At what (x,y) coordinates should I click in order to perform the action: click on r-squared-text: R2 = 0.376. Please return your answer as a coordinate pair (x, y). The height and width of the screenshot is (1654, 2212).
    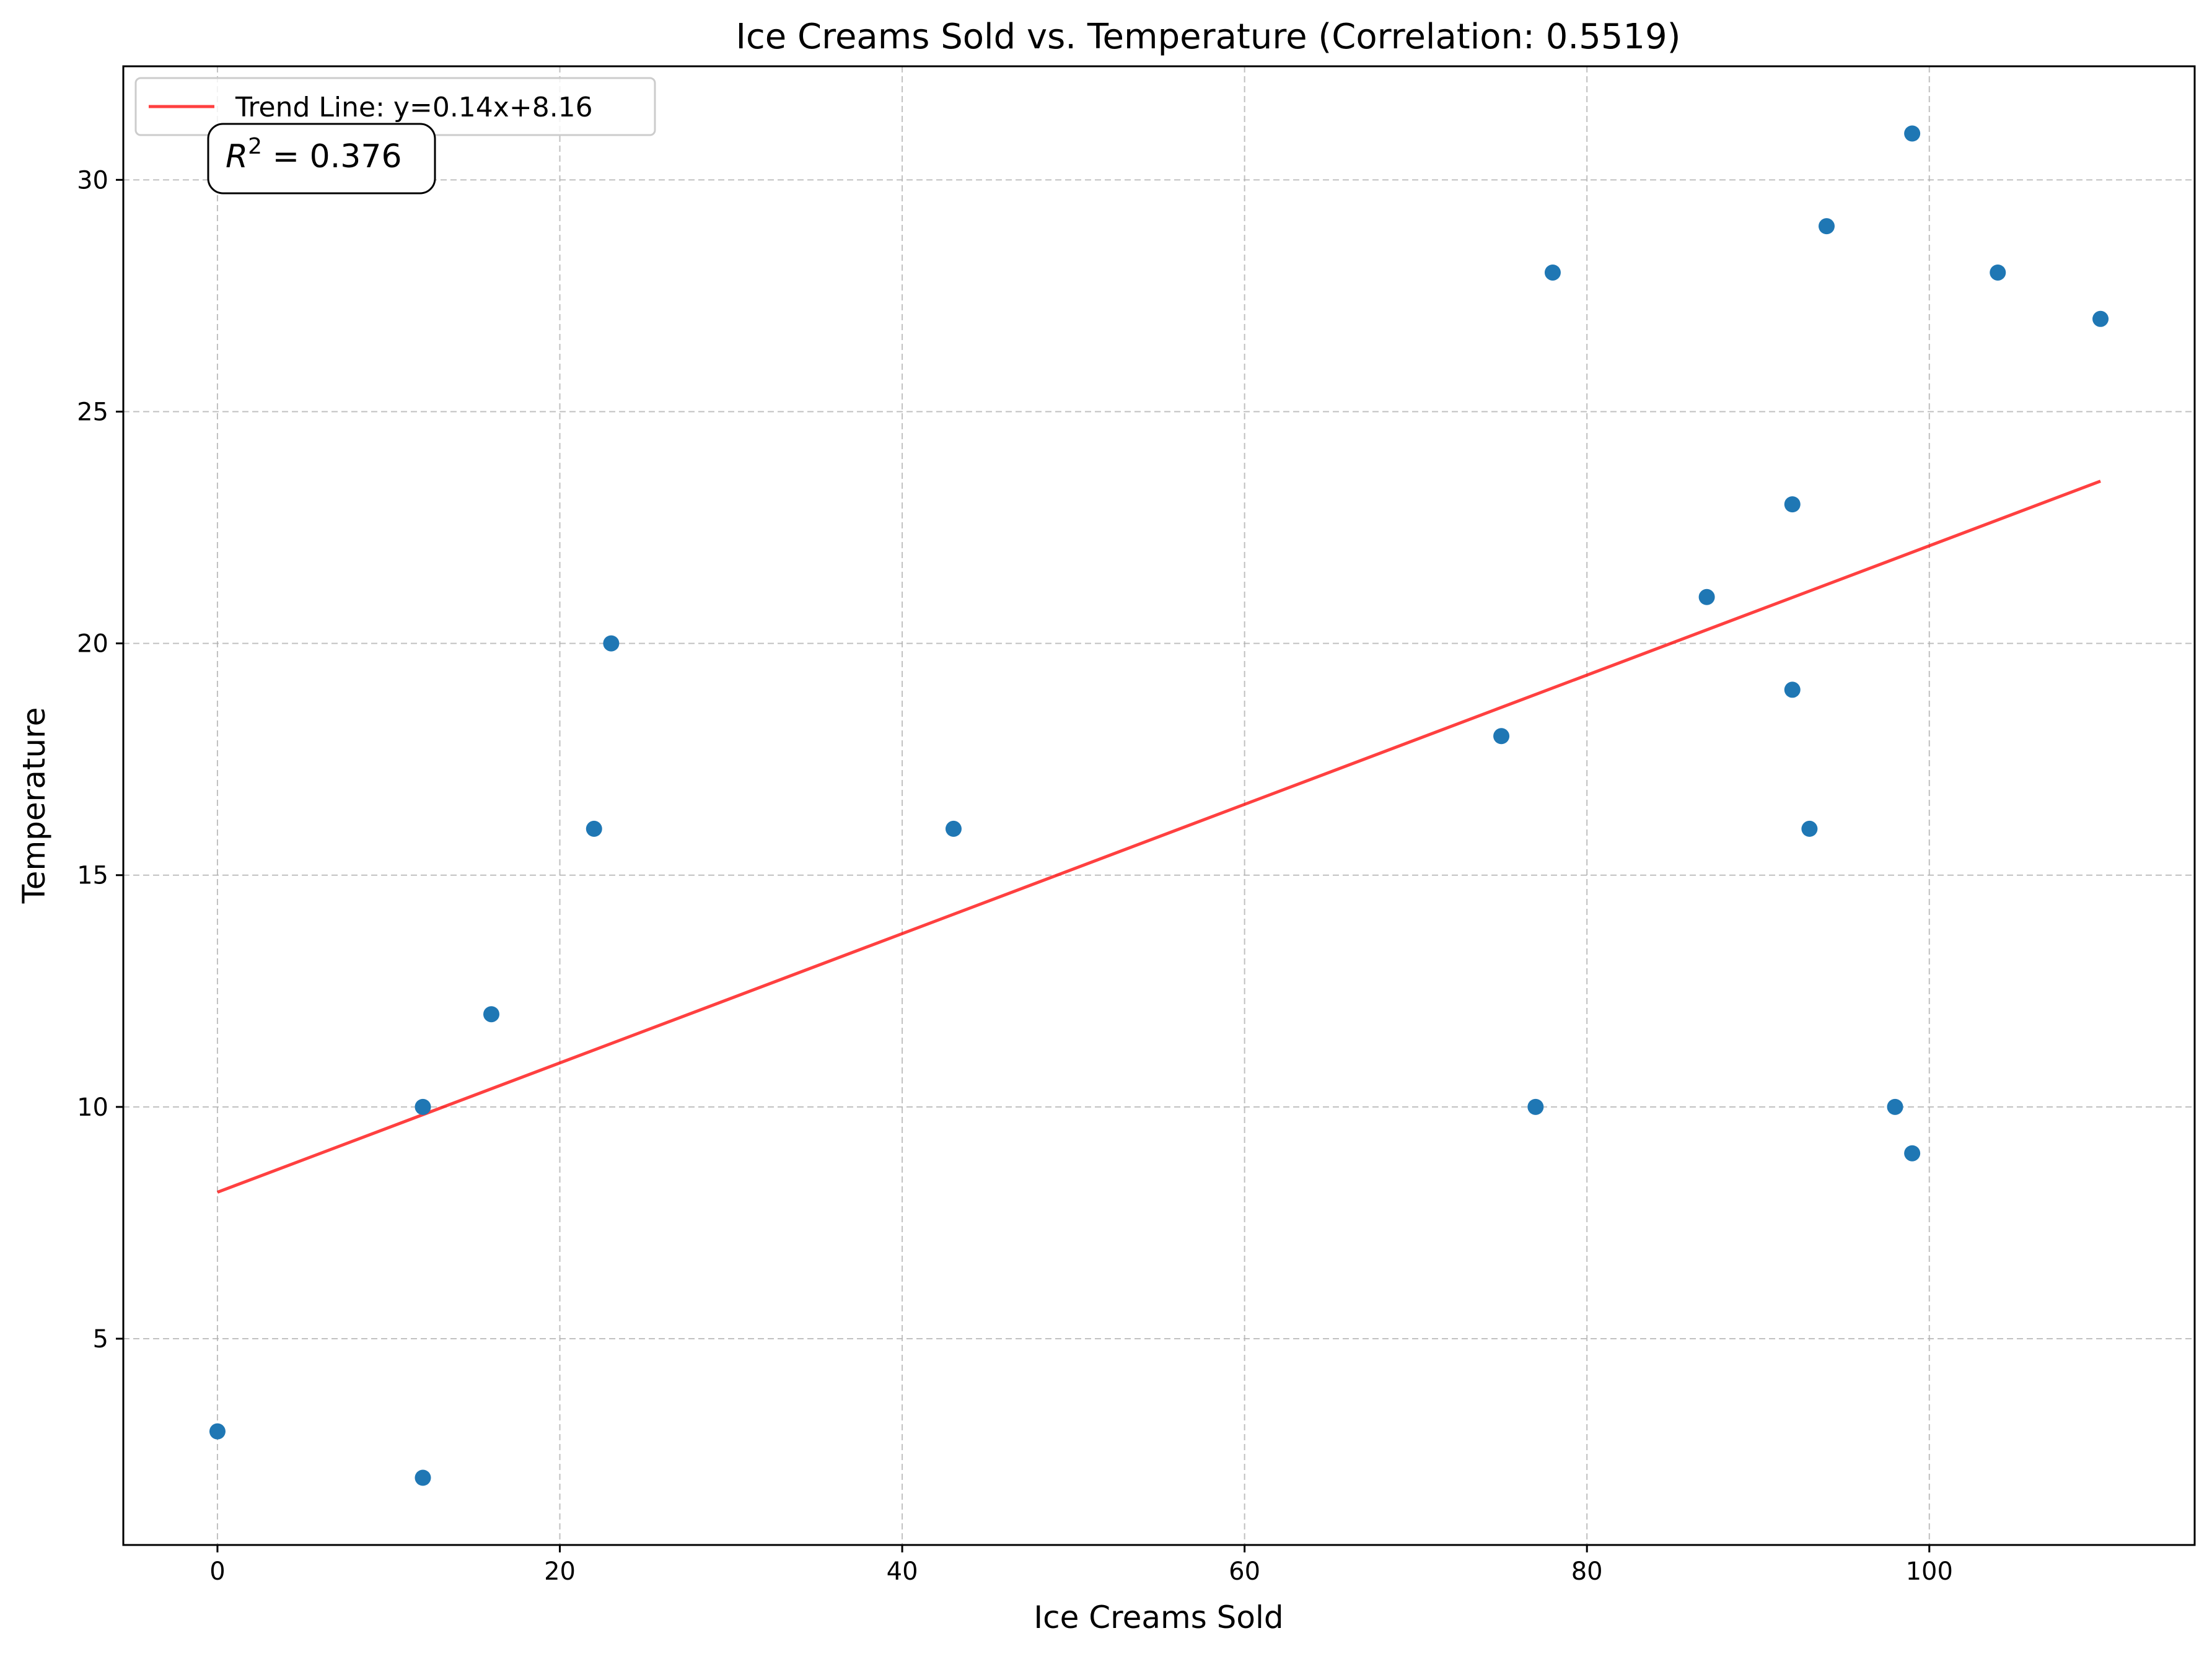
    Looking at the image, I should click on (314, 154).